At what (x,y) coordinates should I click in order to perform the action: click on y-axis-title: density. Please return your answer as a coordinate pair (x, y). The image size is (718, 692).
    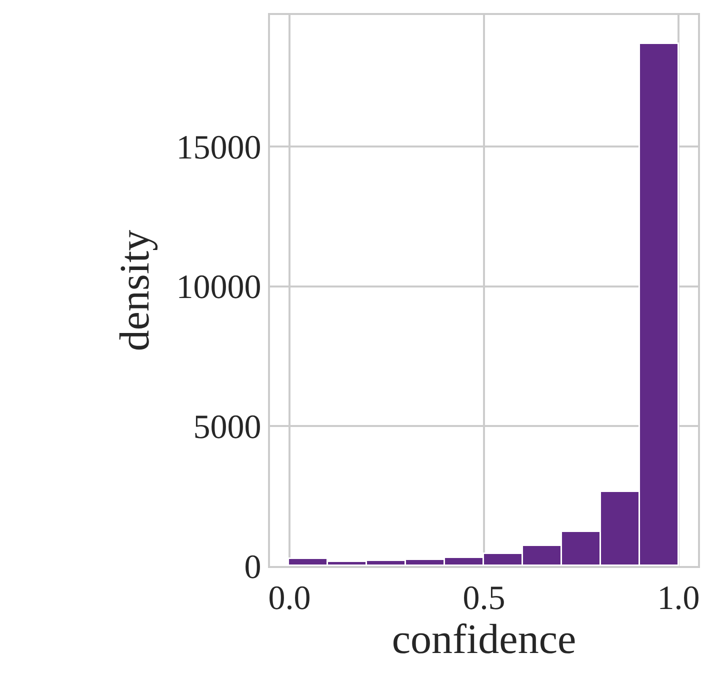
    Looking at the image, I should click on (135, 291).